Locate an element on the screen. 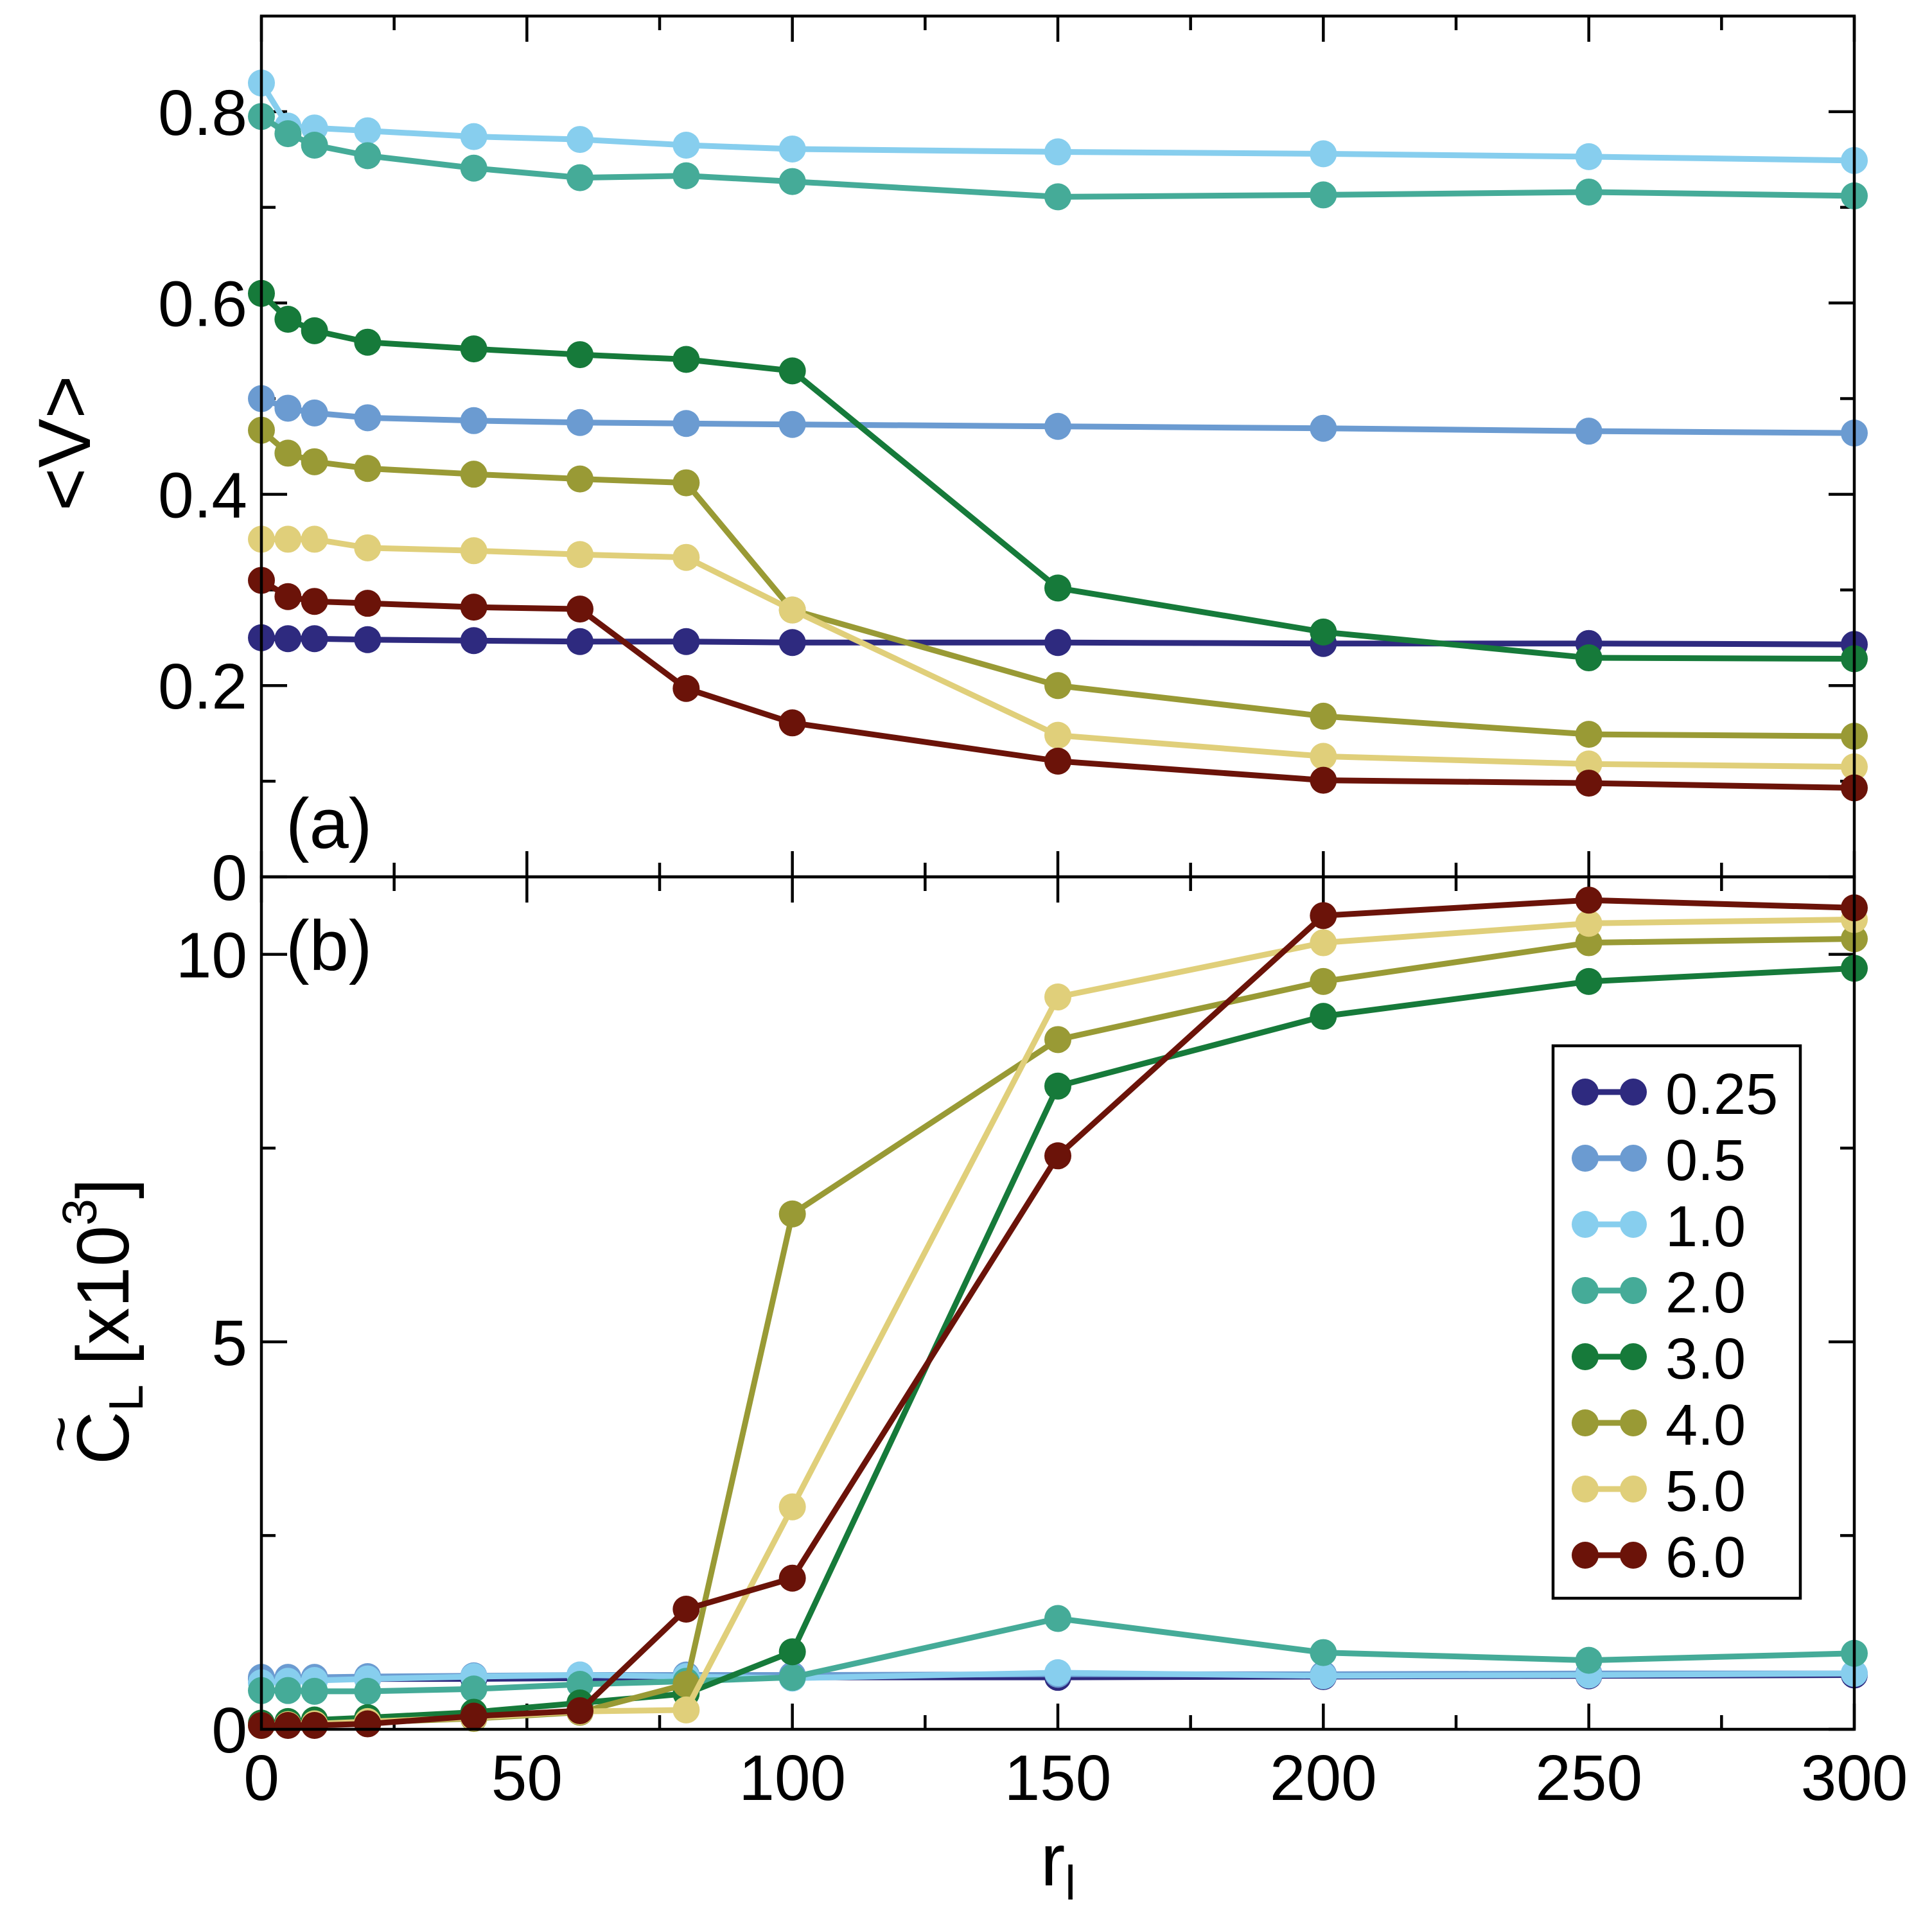  ylabel-c: C is located at coordinates (103, 1438).